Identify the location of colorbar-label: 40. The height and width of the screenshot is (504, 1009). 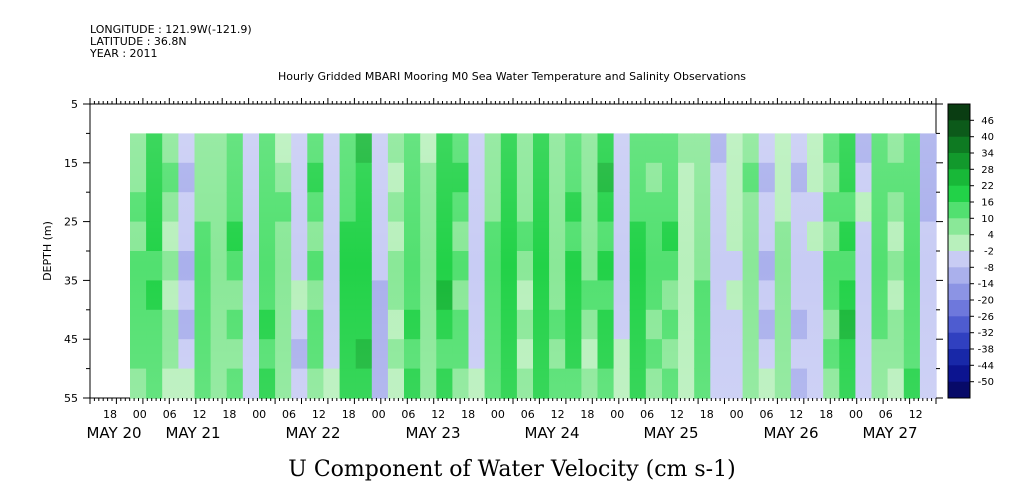
(987, 137).